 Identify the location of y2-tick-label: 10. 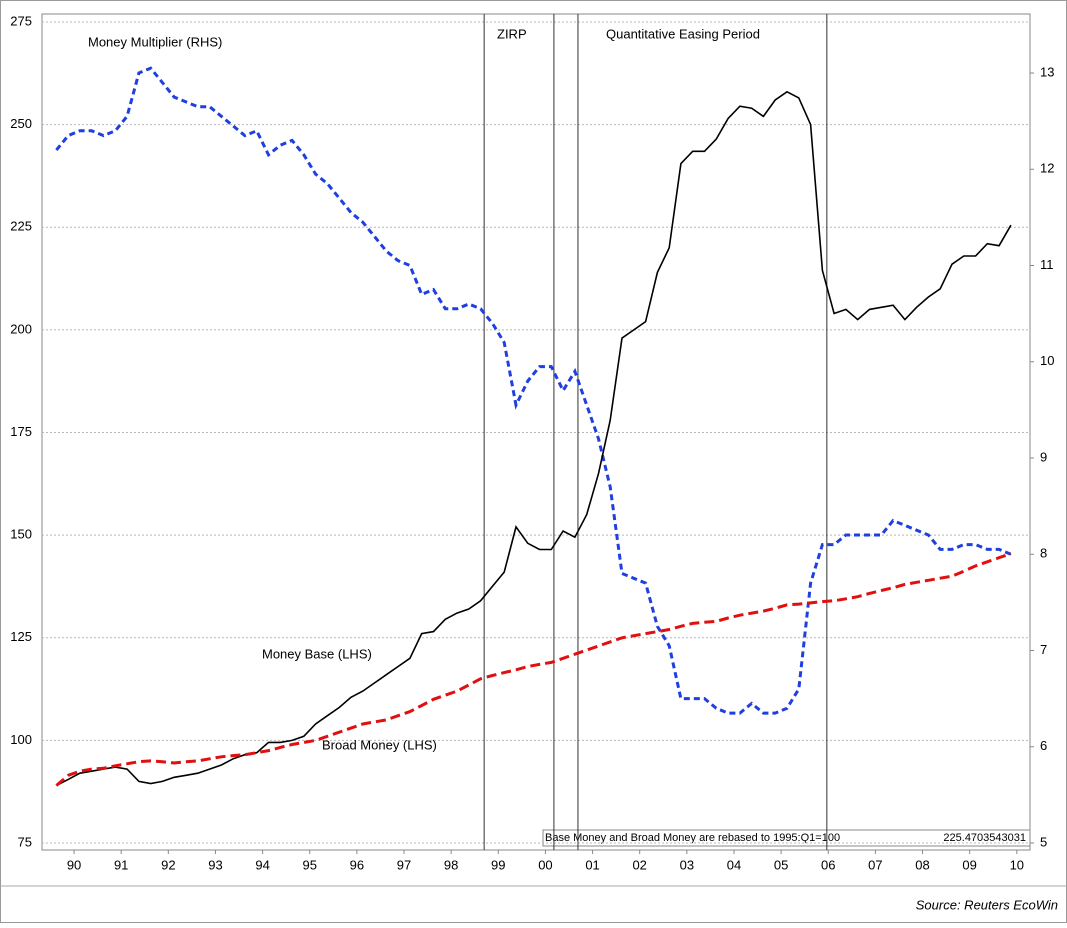
(1047, 360).